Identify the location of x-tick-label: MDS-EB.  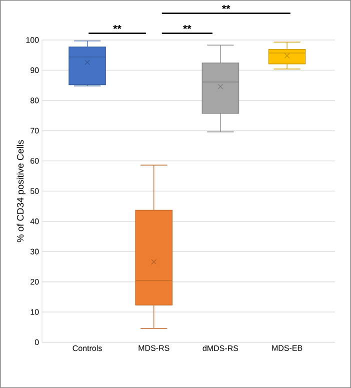
(287, 348).